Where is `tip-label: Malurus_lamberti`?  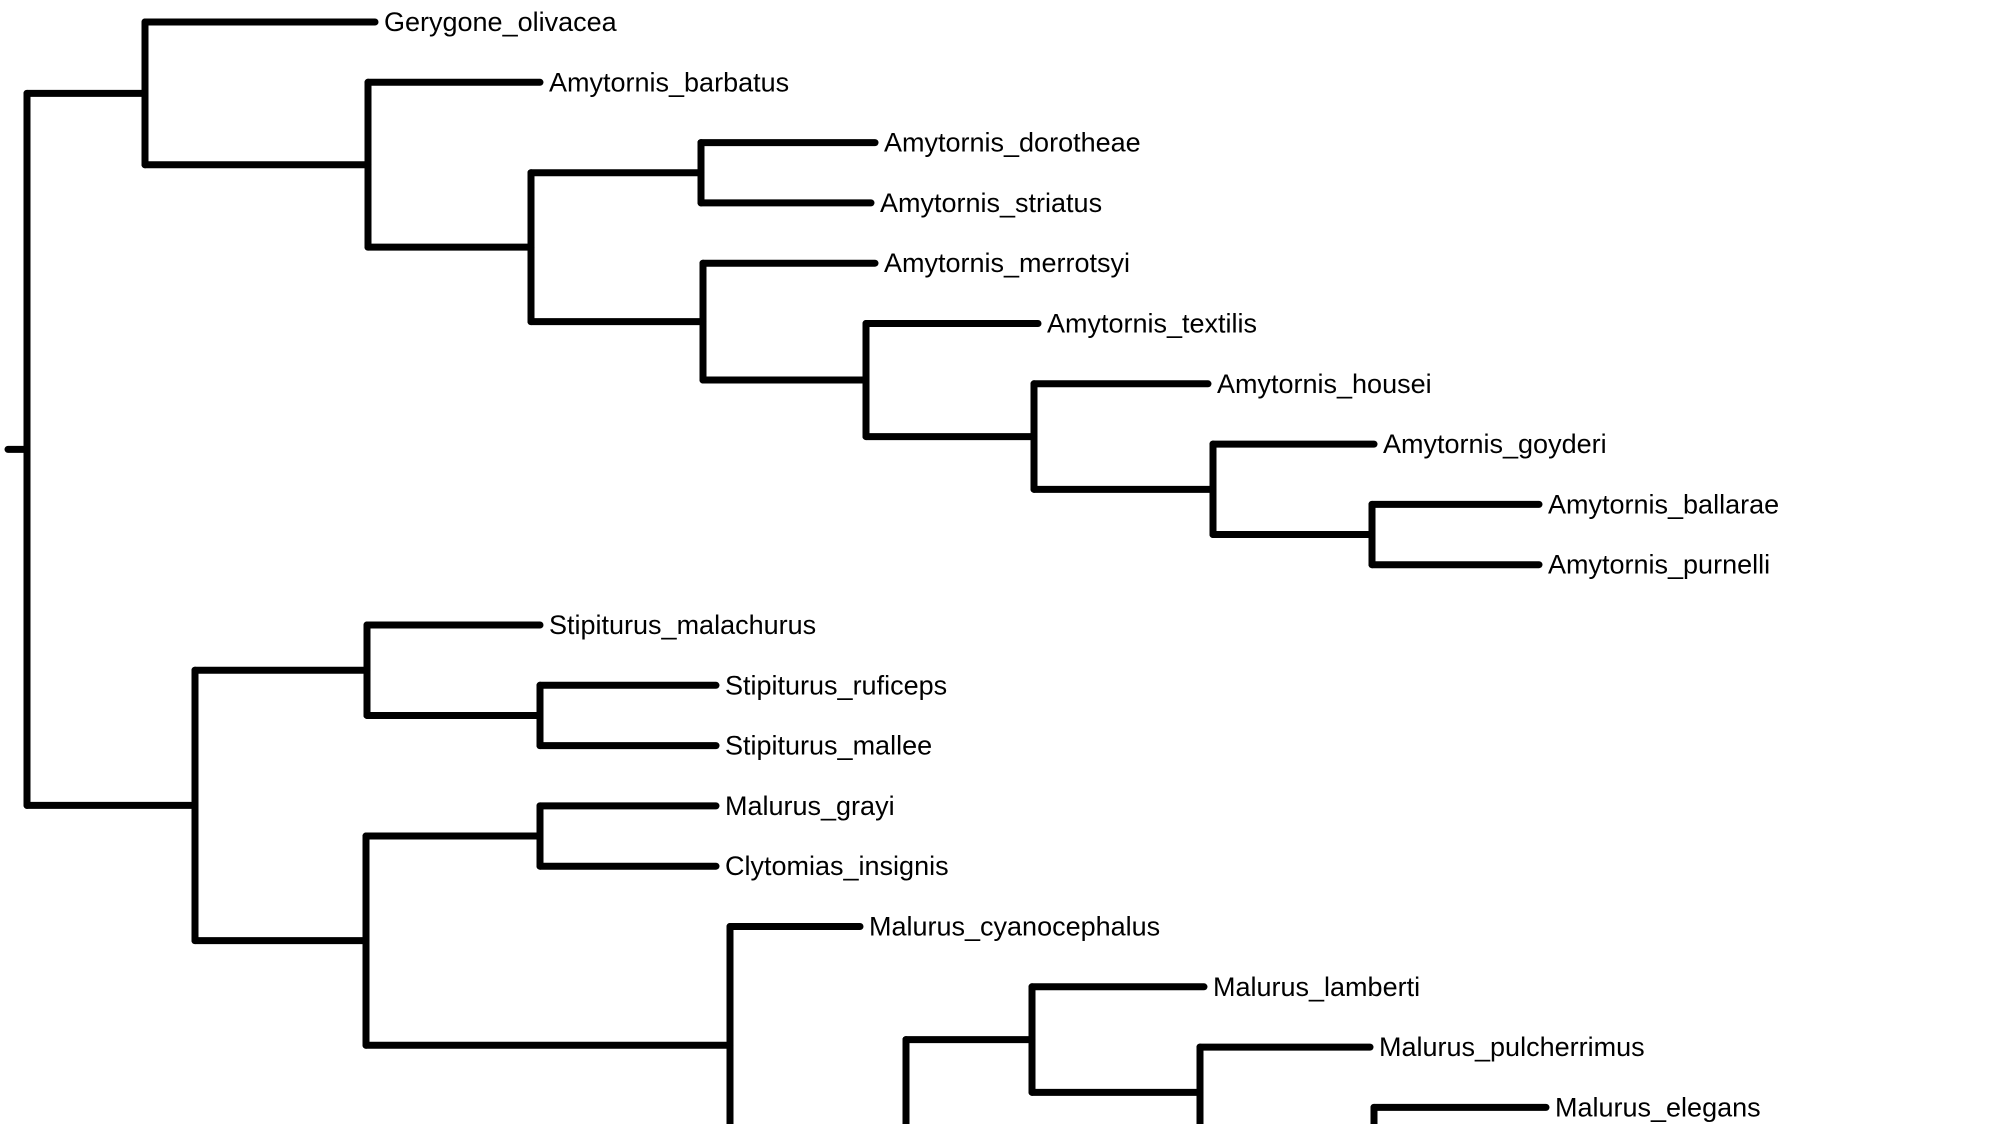
tip-label: Malurus_lamberti is located at coordinates (1316, 987).